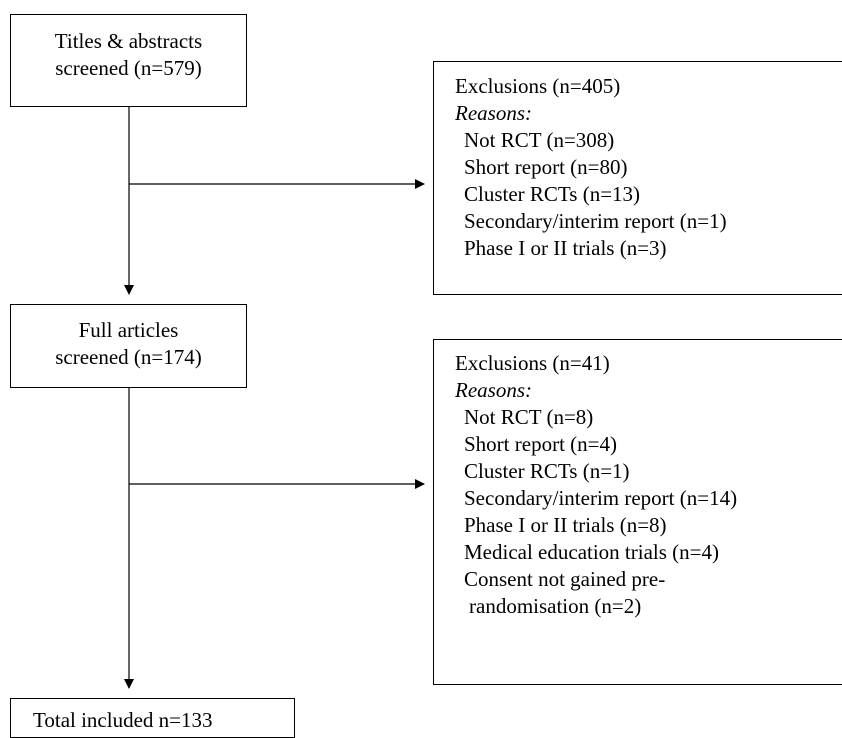 Image resolution: width=842 pixels, height=738 pixels. What do you see at coordinates (540, 444) in the screenshot?
I see `exclusions-2-reason: Short report (n=4)` at bounding box center [540, 444].